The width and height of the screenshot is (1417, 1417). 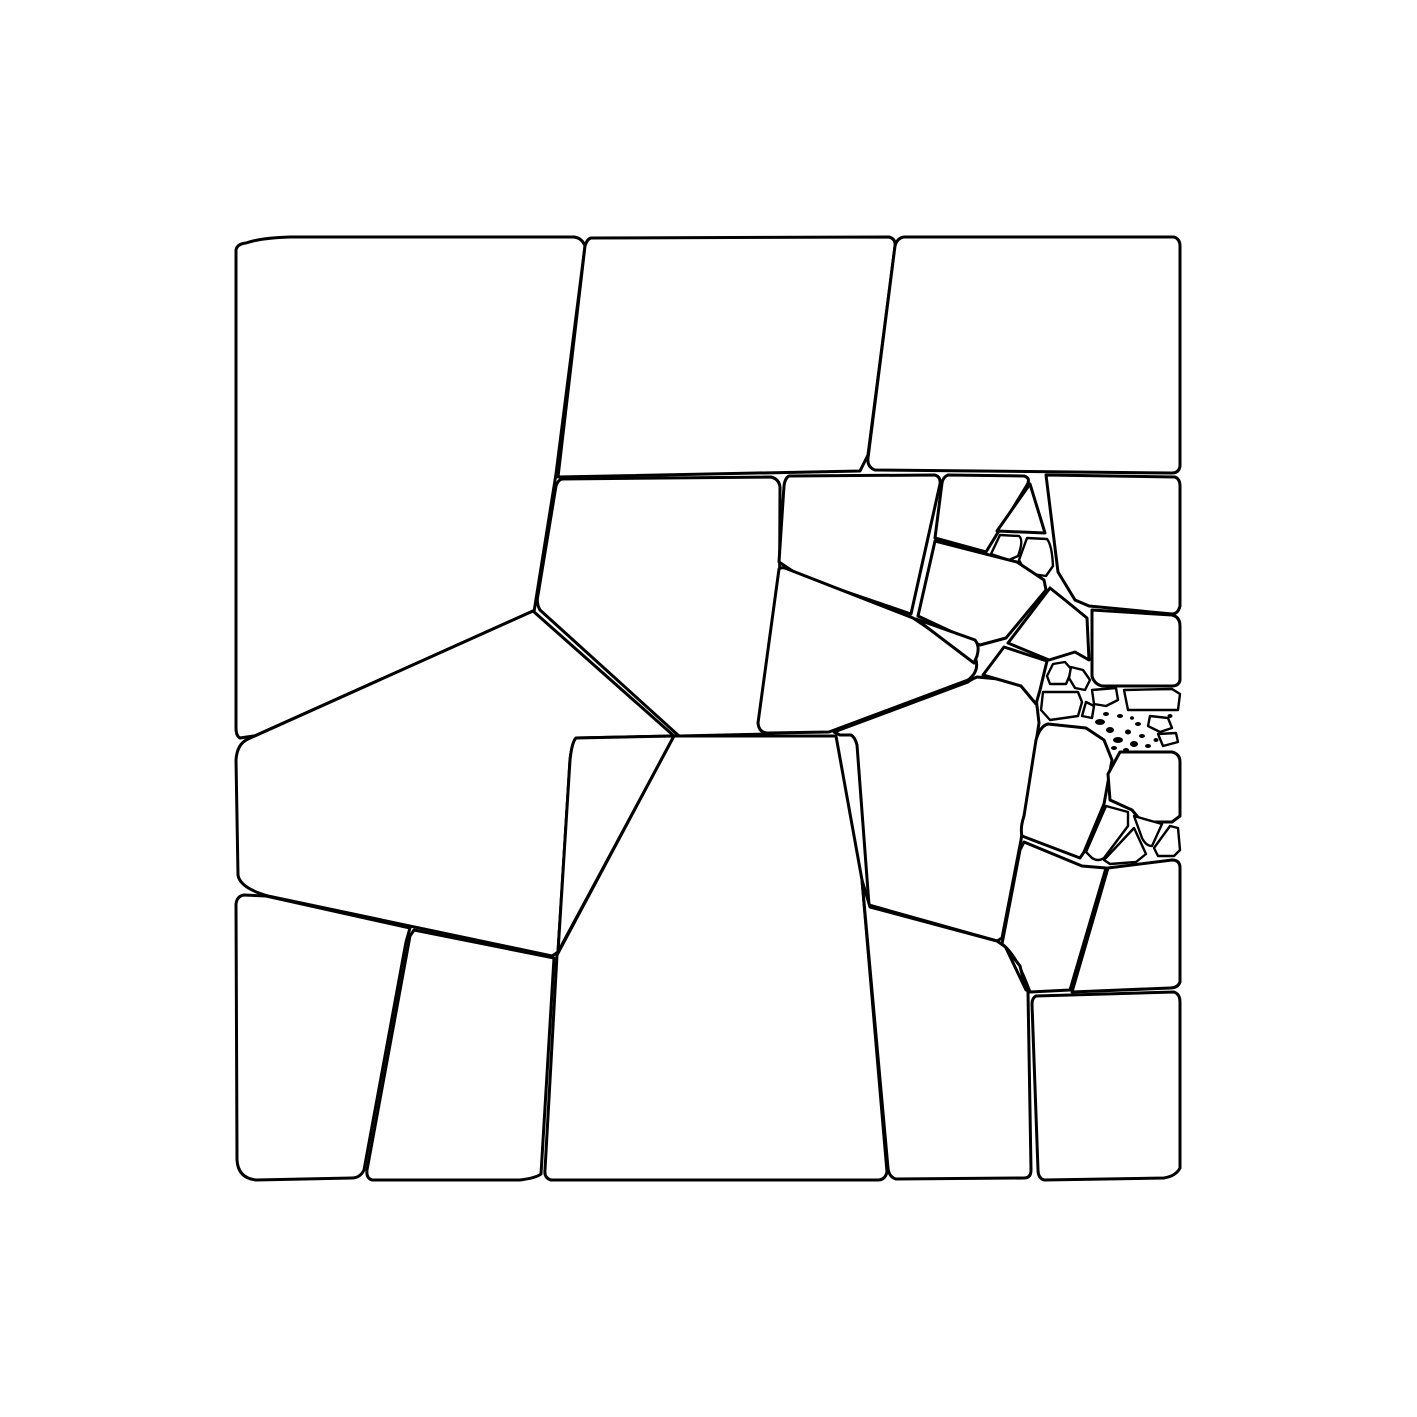 What do you see at coordinates (1021, 508) in the screenshot?
I see `tile-r2` at bounding box center [1021, 508].